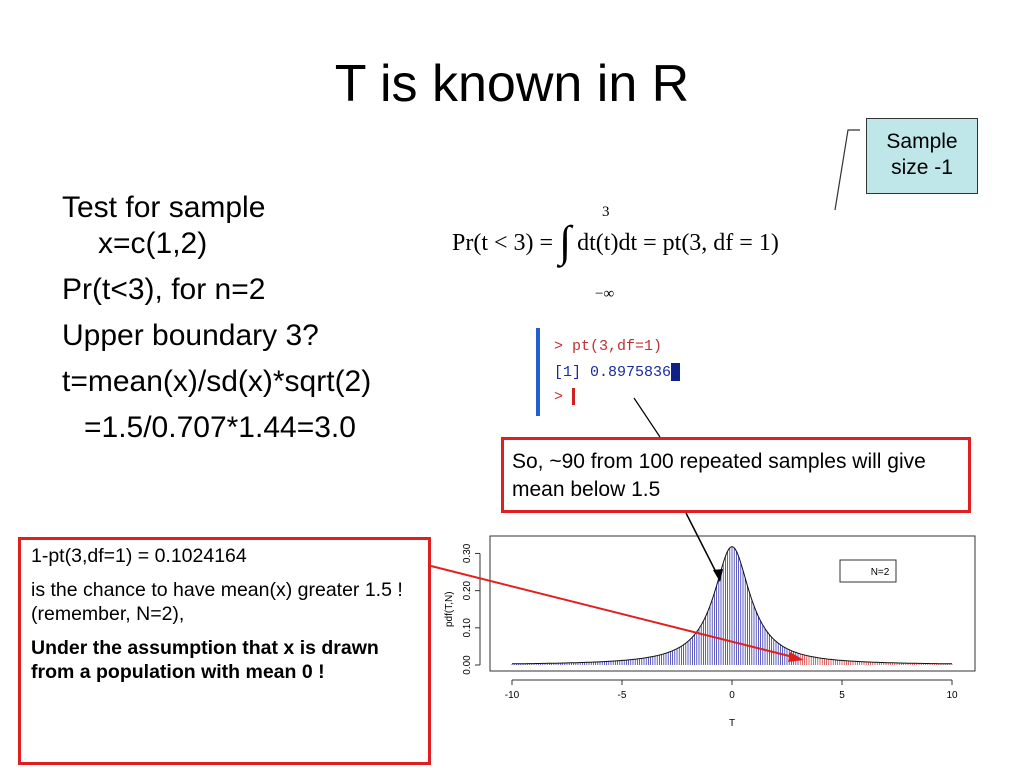 This screenshot has width=1024, height=768. What do you see at coordinates (796, 657) in the screenshot?
I see `tail-arrowhead` at bounding box center [796, 657].